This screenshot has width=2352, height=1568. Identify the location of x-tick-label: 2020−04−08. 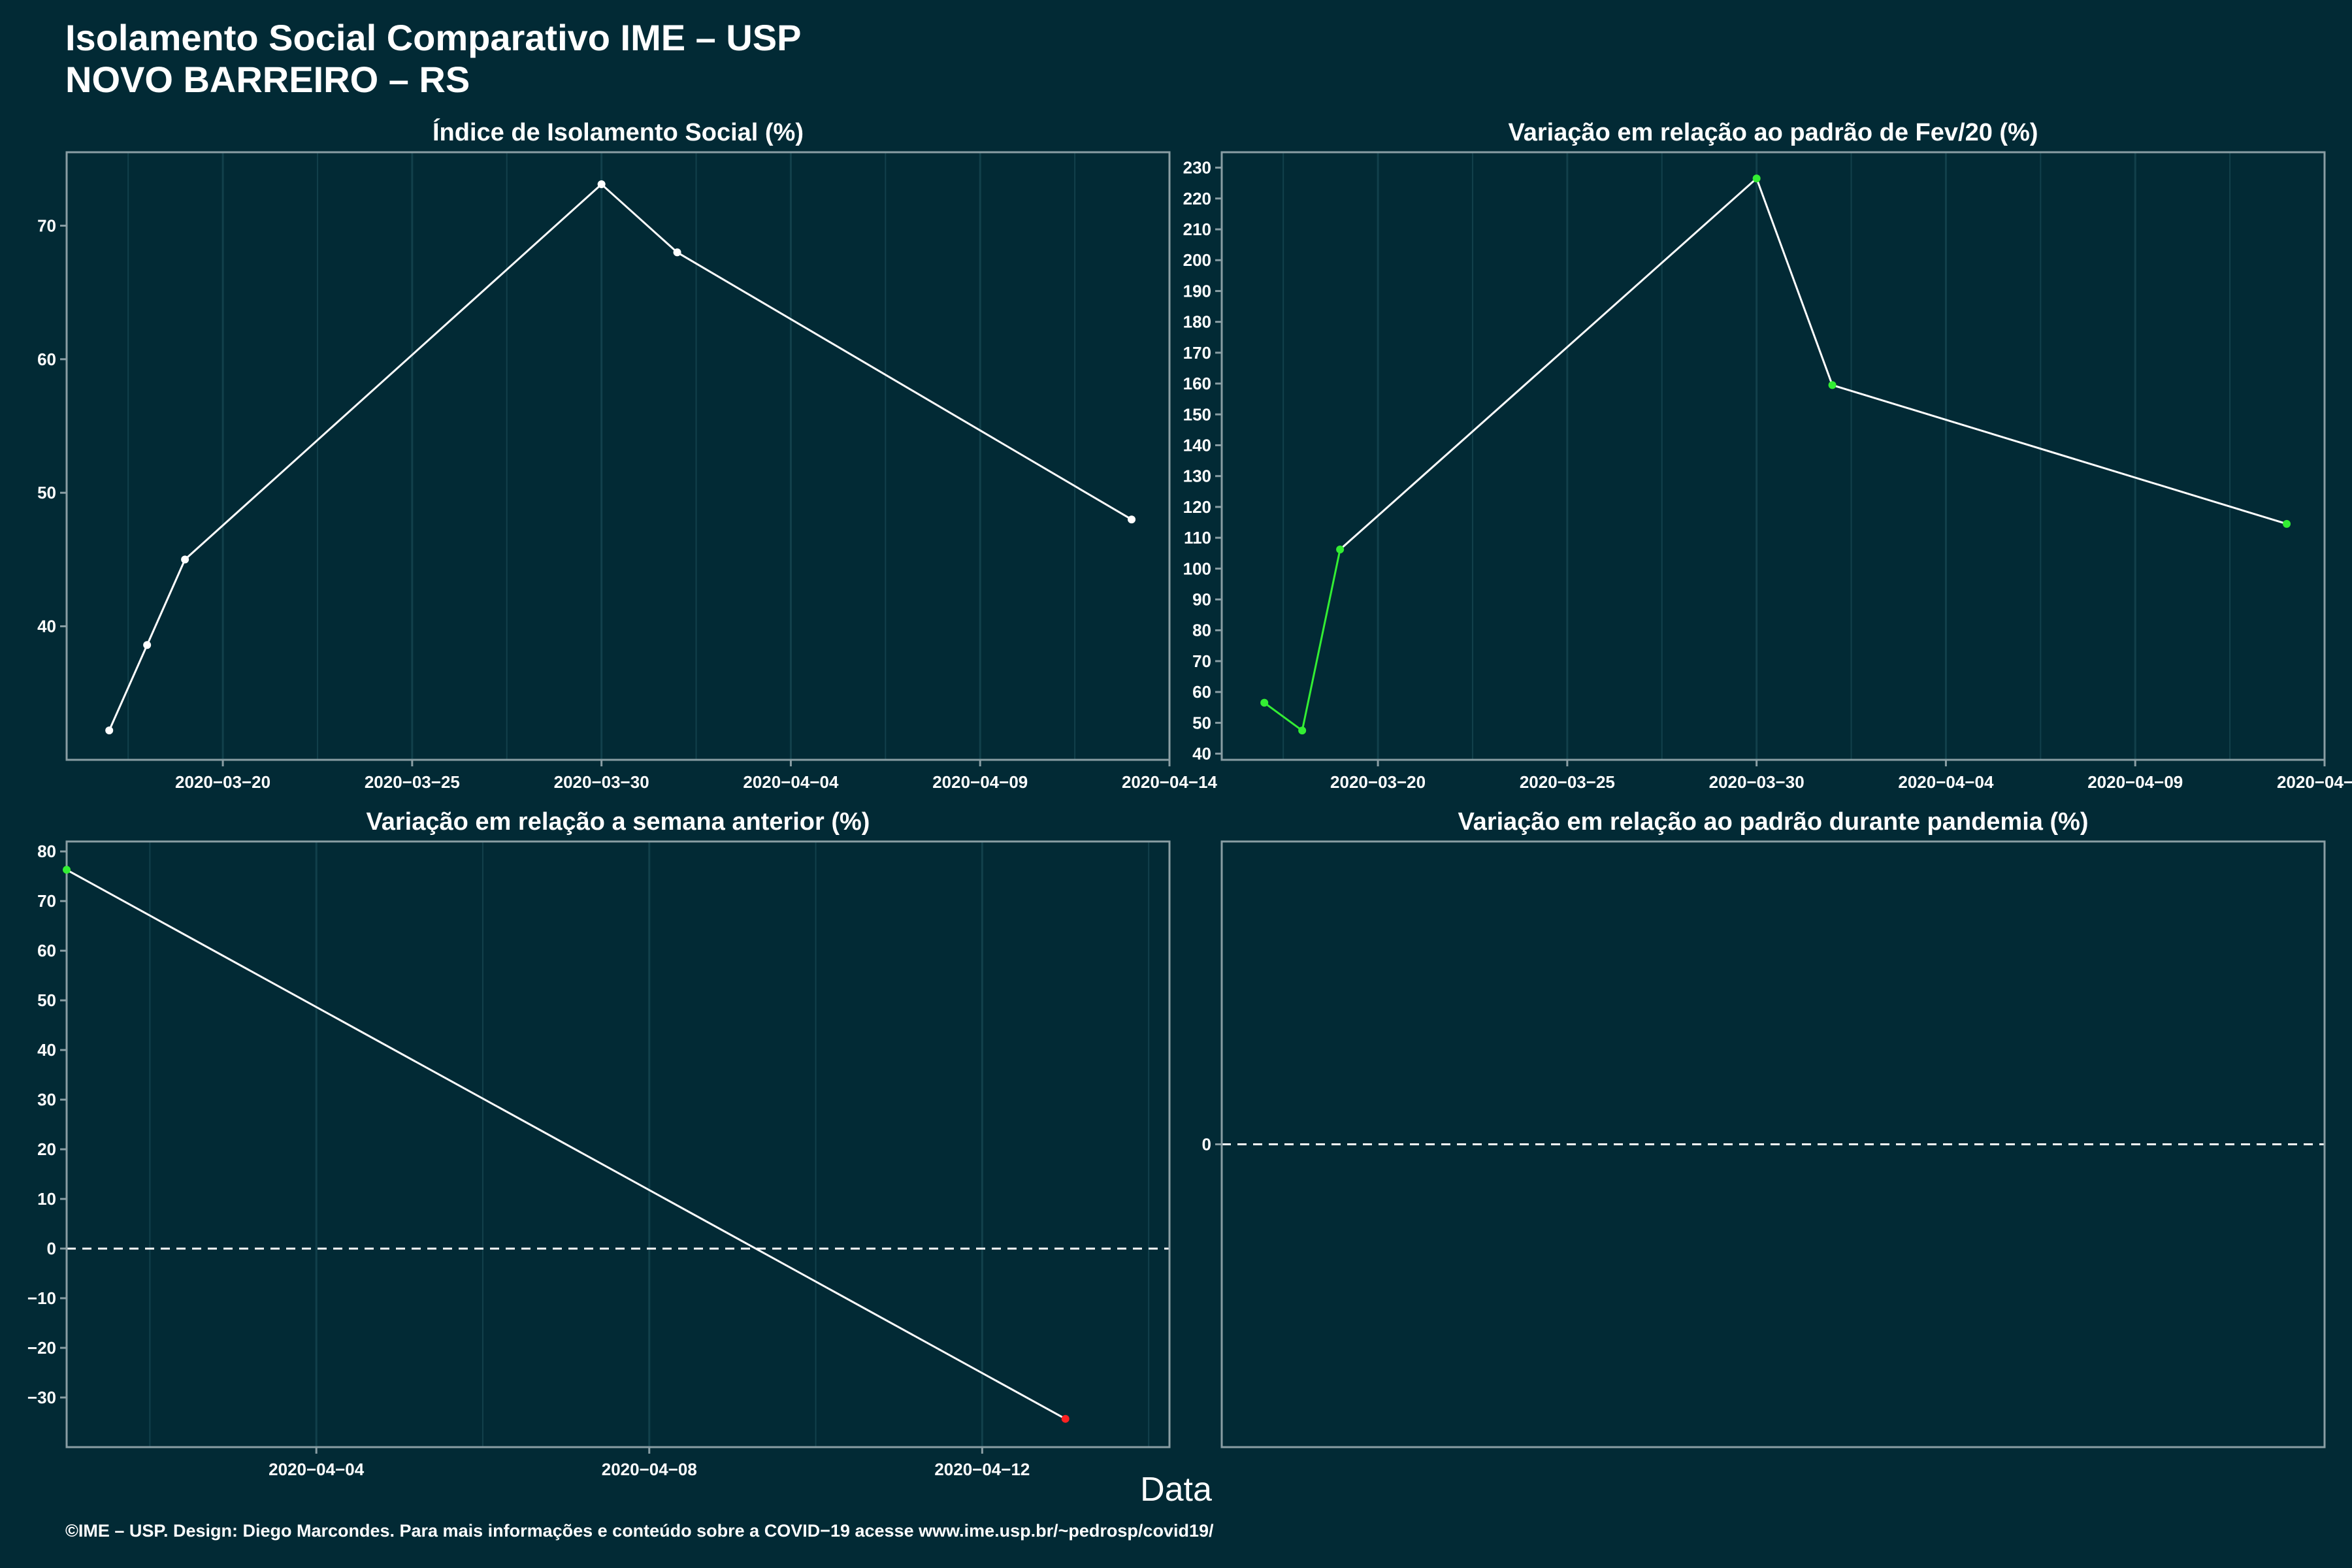
(649, 1469).